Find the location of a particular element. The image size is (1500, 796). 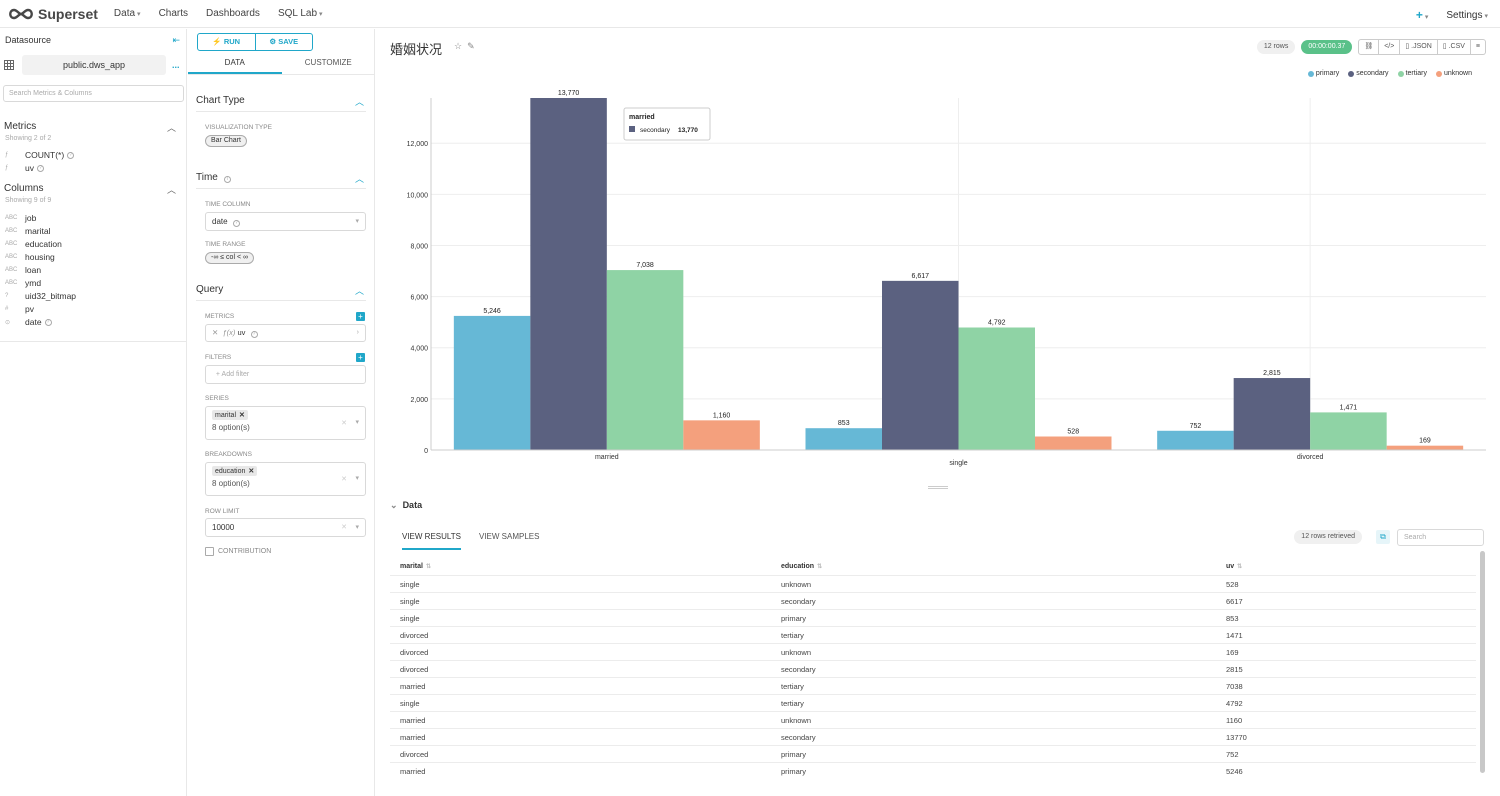

nav-sql-lab: SQL Lab ▾ is located at coordinates (300, 13).